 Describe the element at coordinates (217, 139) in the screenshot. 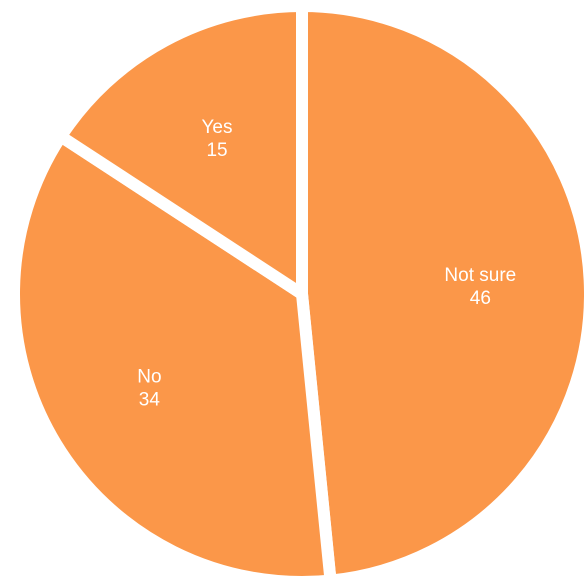

I see `slice-label-yes: Yes 15` at that location.